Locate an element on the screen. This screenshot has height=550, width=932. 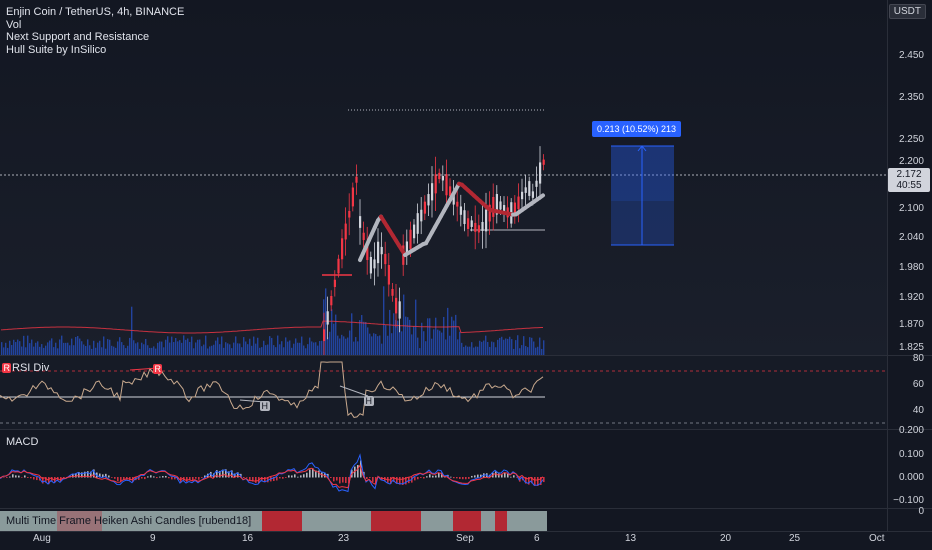
macd-canvas is located at coordinates (443, 469).